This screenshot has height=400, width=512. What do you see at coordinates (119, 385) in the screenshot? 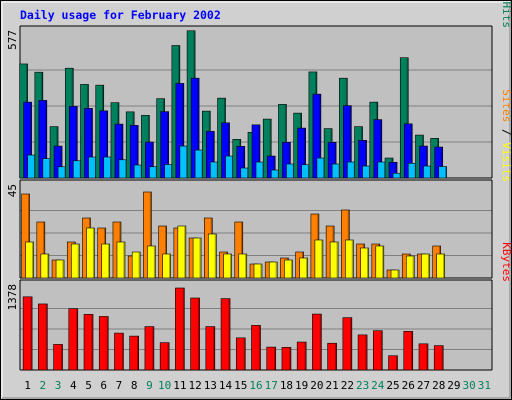
I see `day-label-7: 7` at bounding box center [119, 385].